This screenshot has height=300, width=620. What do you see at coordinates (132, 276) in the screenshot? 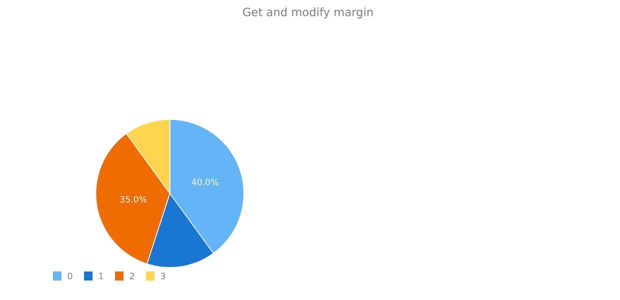
I see `legend-label: 2` at bounding box center [132, 276].